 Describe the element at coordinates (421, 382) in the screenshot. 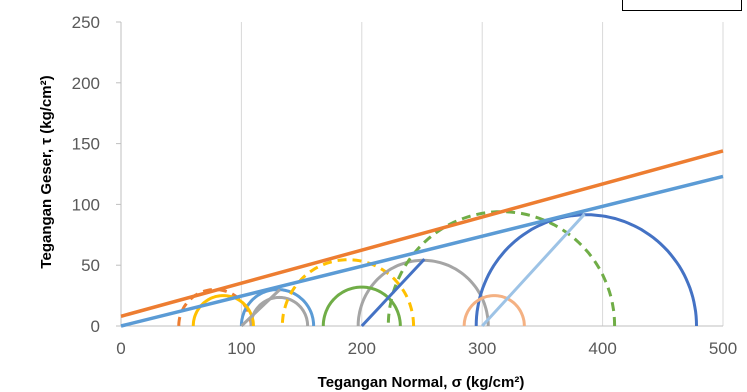

I see `x-axis-title: Tegangan Normal, σ (kg/cm²)` at that location.